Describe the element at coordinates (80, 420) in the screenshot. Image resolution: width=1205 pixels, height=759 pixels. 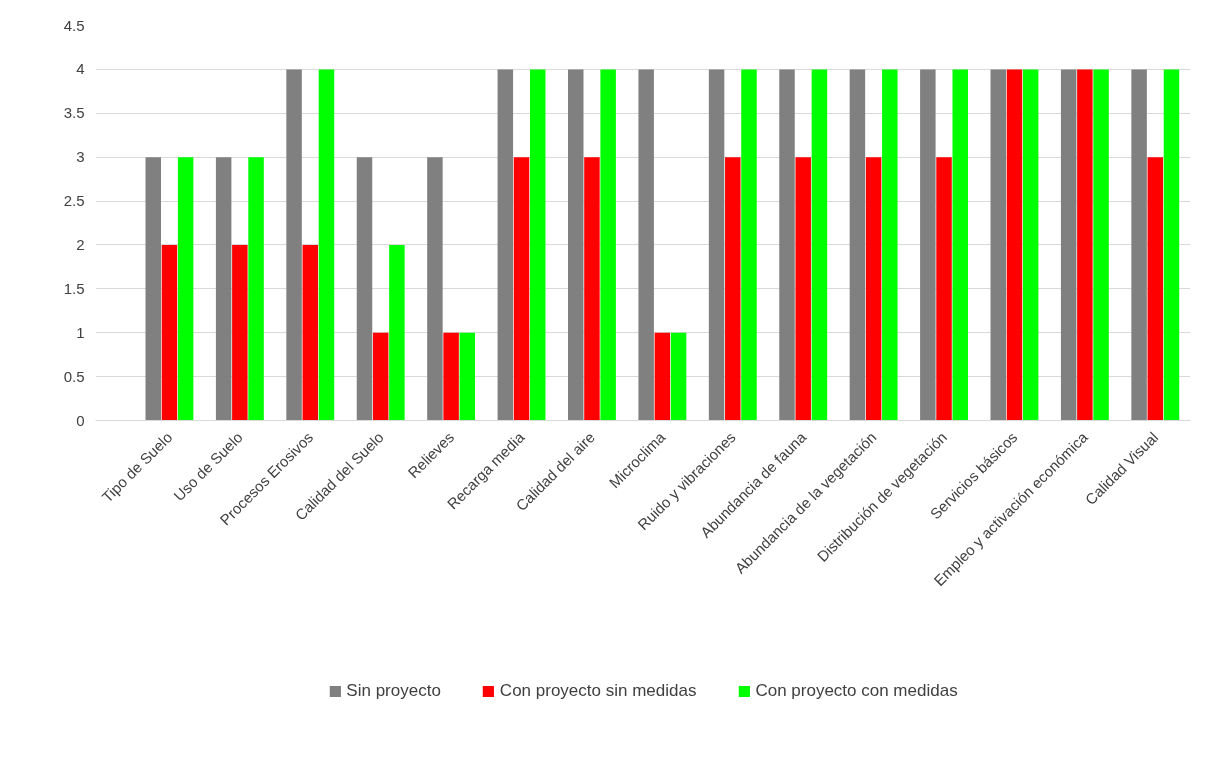
I see `y-tick-label: 0` at that location.